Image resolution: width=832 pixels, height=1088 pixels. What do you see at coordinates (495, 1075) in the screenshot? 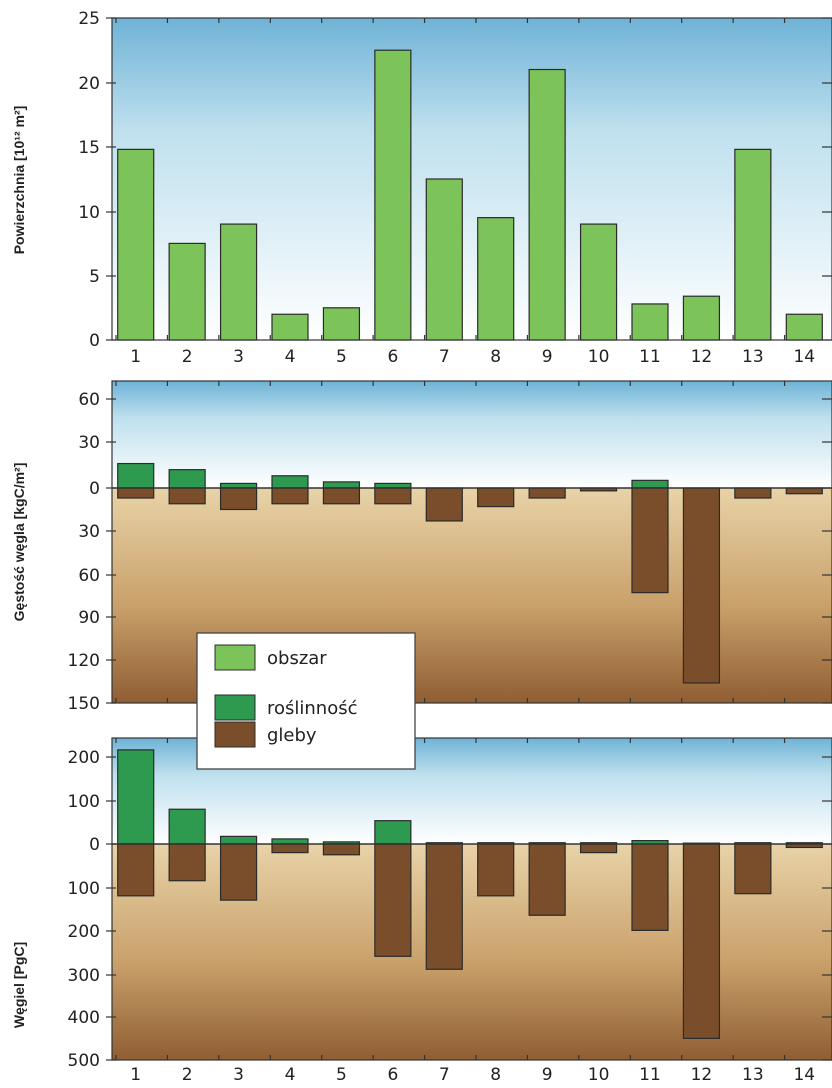
I see `x-tick-label: 8` at bounding box center [495, 1075].